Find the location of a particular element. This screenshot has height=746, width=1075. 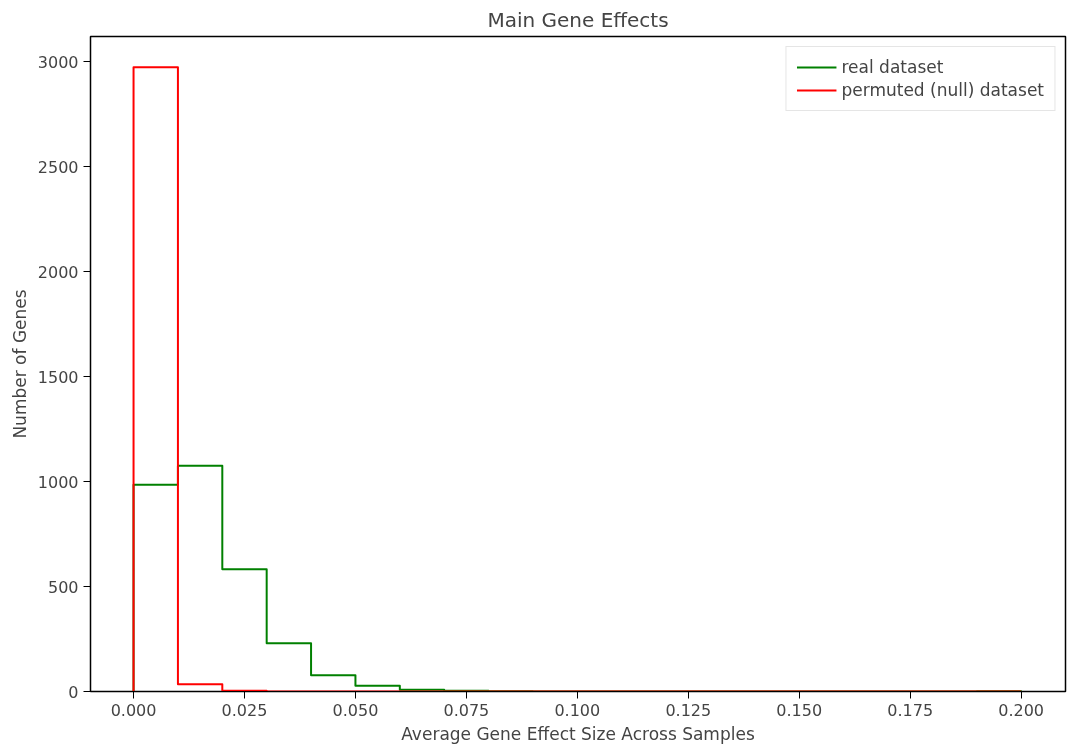

x-axis-title: Average Gene Effect Size Across Samples is located at coordinates (578, 733).